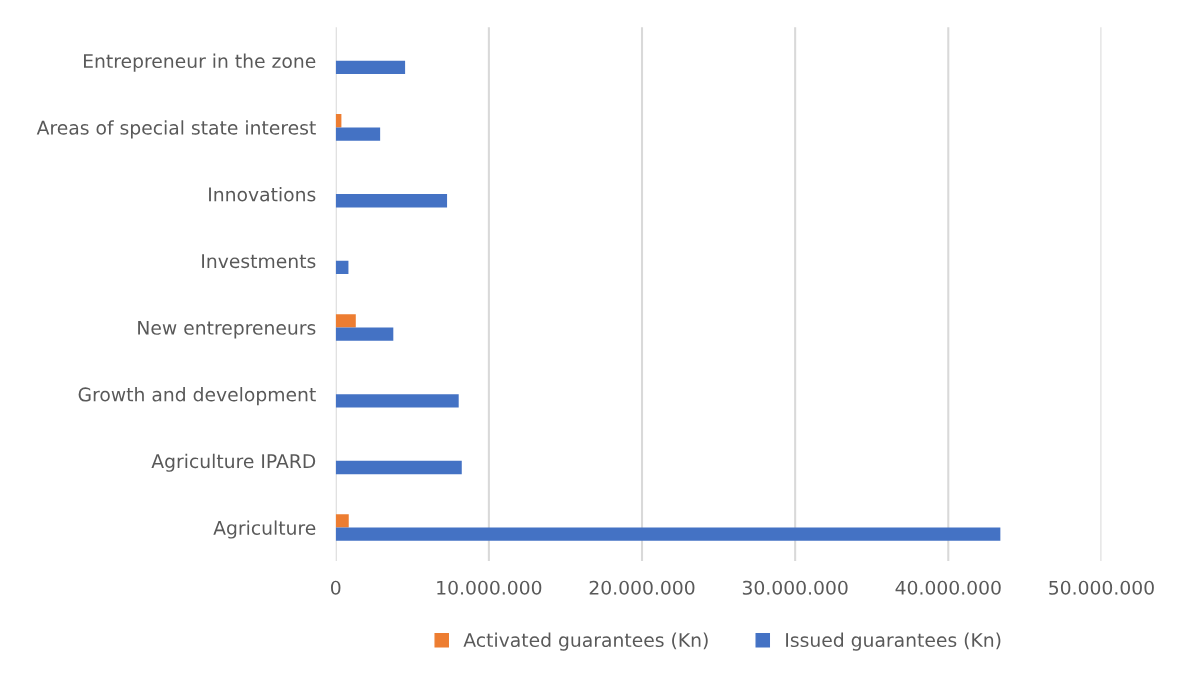 This screenshot has height=684, width=1178. What do you see at coordinates (259, 261) in the screenshot?
I see `y-tick-label: Investments` at bounding box center [259, 261].